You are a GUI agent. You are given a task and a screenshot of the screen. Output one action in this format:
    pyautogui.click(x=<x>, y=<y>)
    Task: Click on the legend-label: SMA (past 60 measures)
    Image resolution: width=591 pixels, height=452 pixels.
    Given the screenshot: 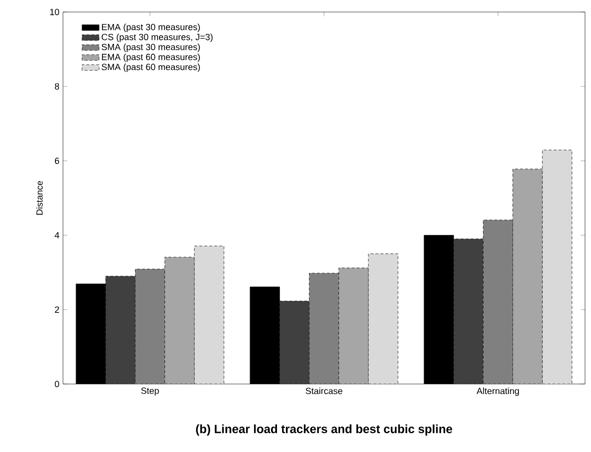 What is the action you would take?
    pyautogui.click(x=151, y=68)
    